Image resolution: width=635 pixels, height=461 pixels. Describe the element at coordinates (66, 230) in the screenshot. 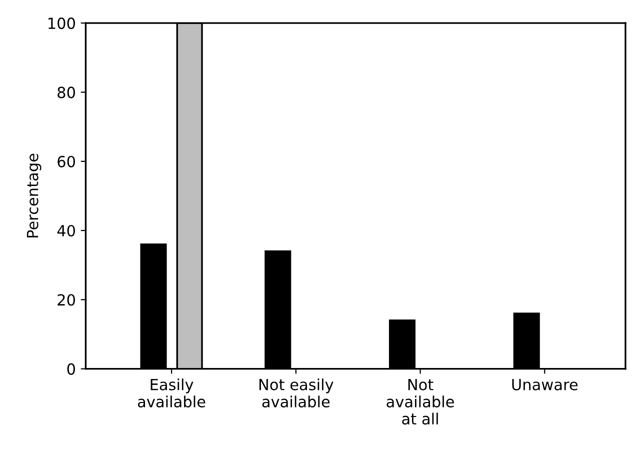

I see `y-tick-label: 40` at that location.